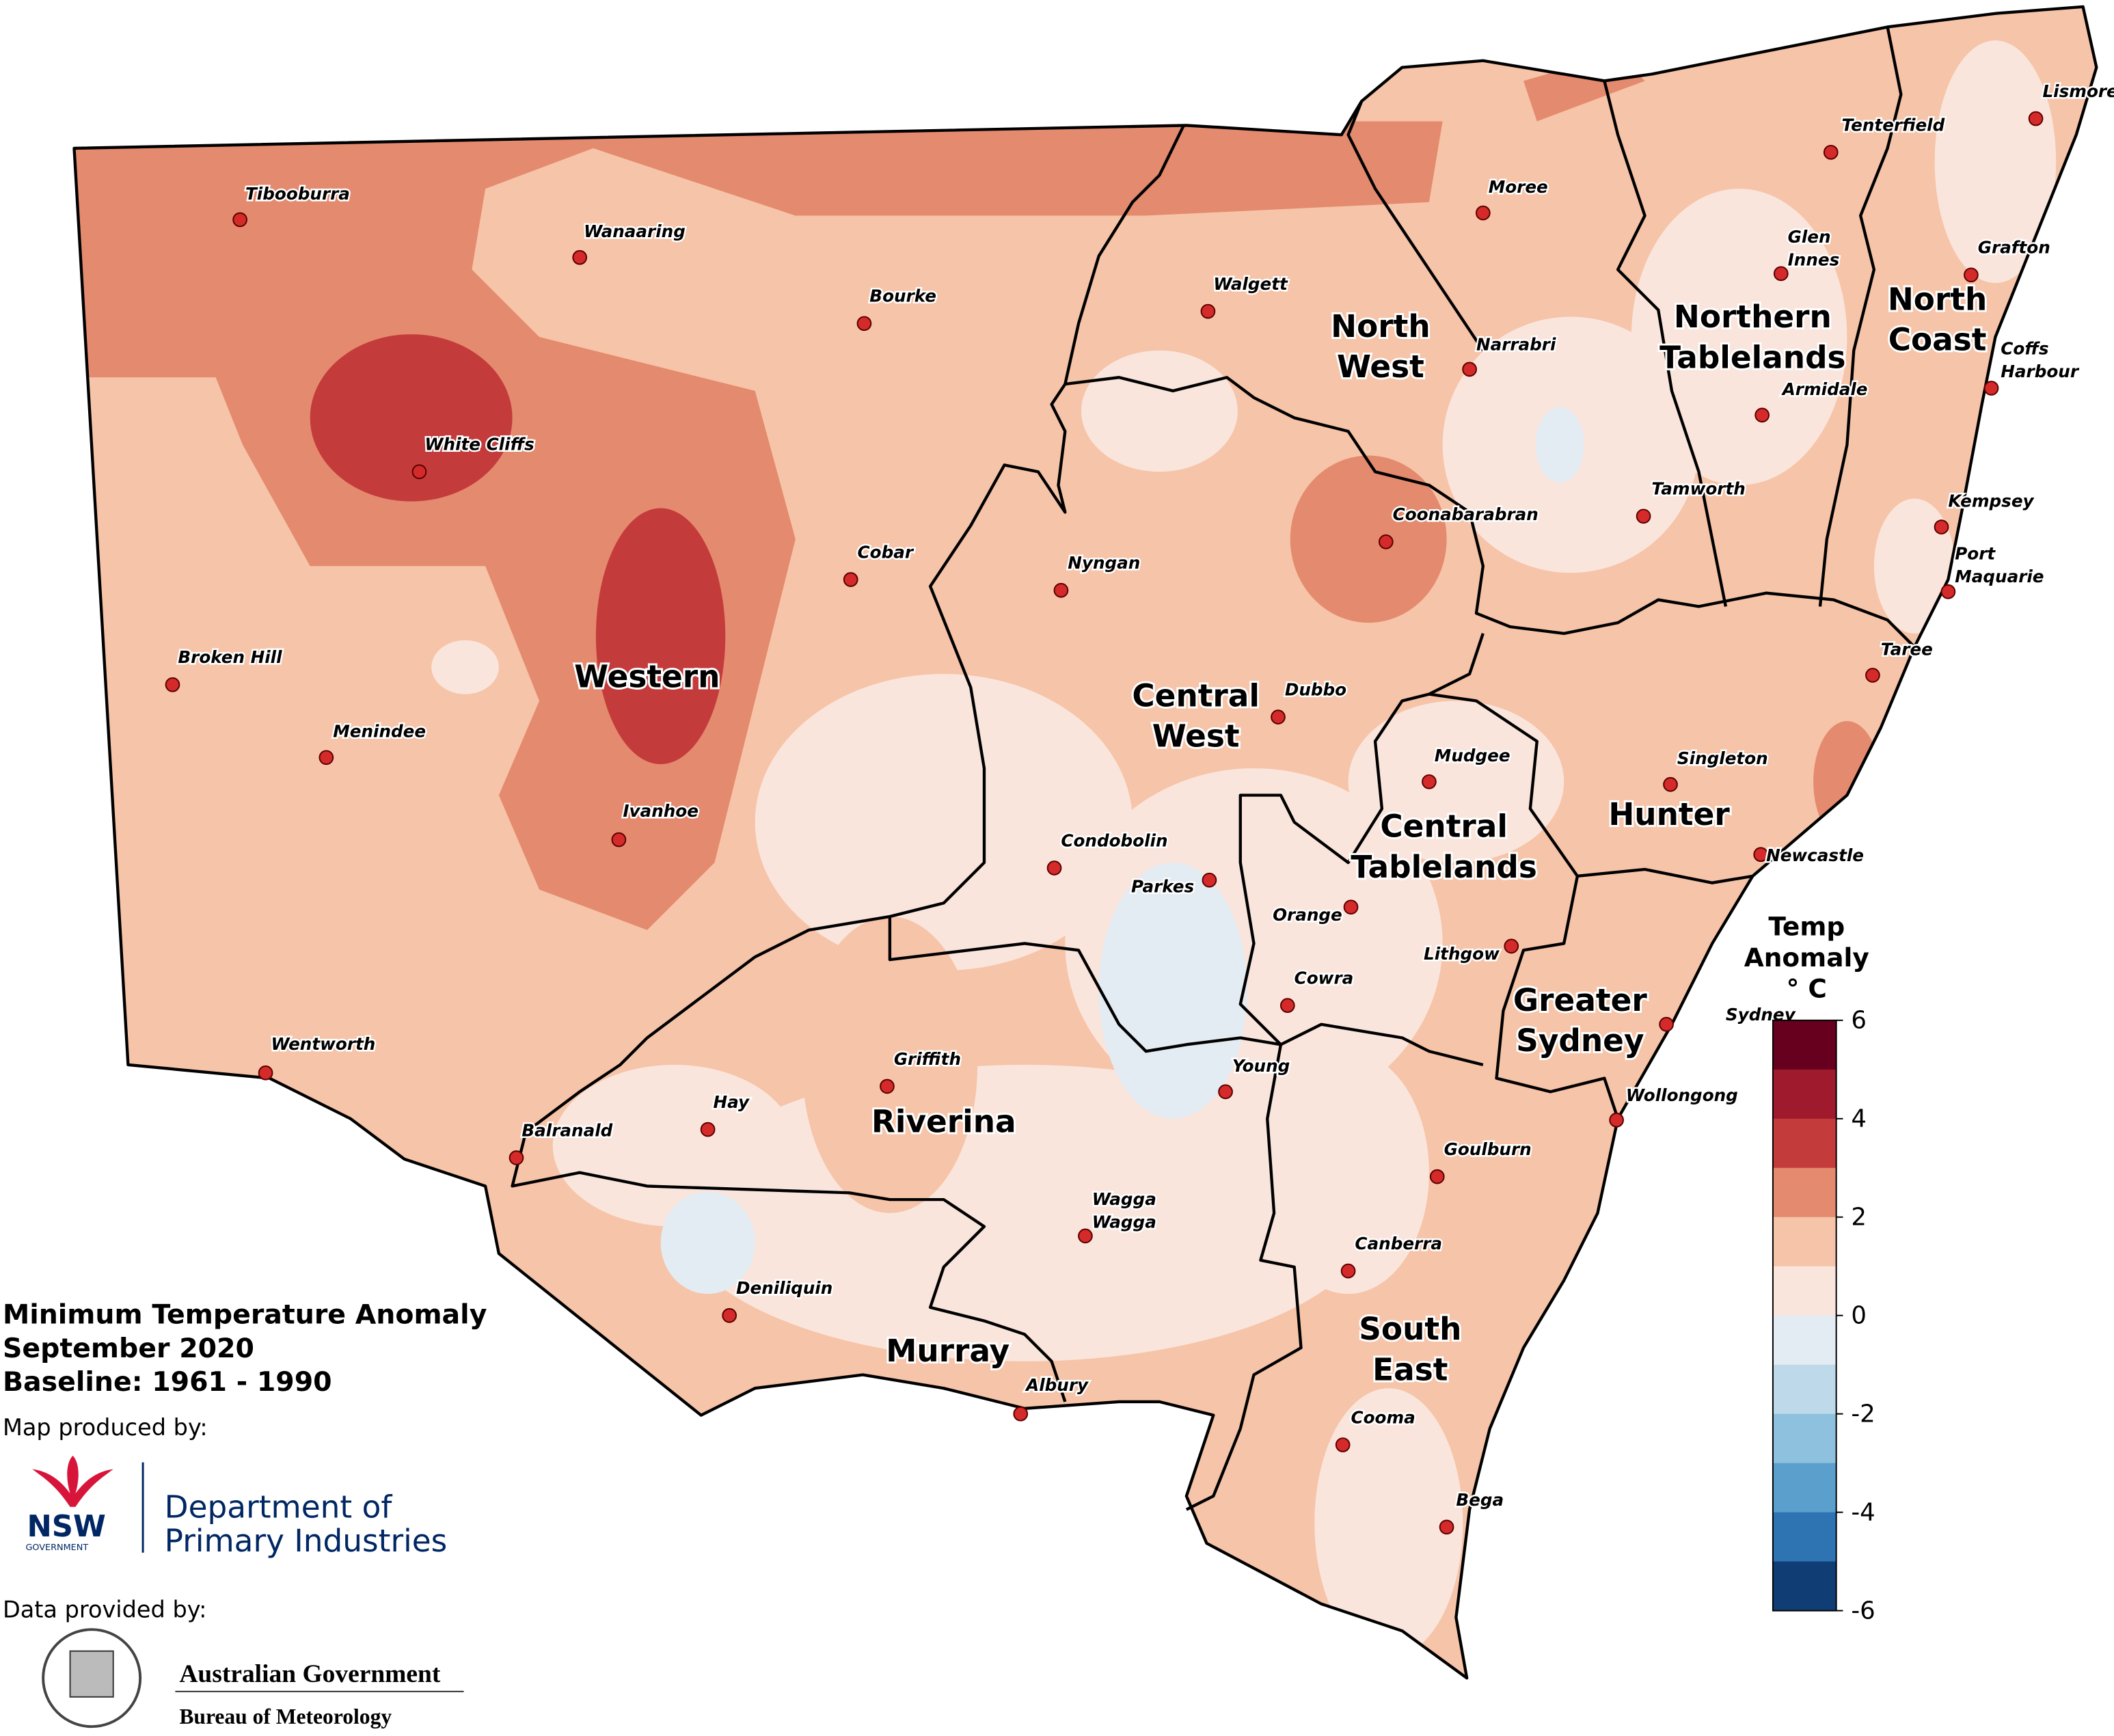 Image resolution: width=2114 pixels, height=1736 pixels. Describe the element at coordinates (1815, 855) in the screenshot. I see `town-label: Newcastle` at that location.